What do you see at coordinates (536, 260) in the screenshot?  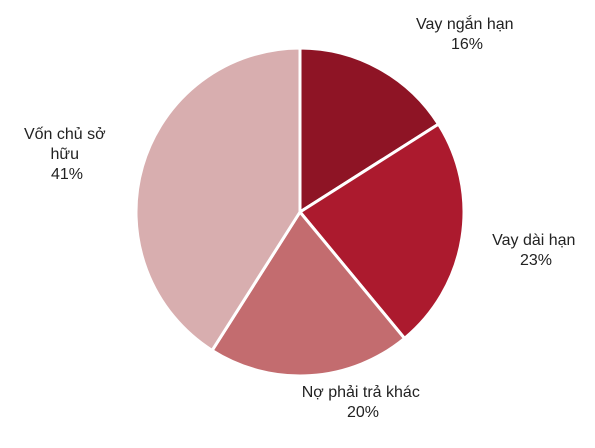 I see `data-label-slice-2-value: 23%` at bounding box center [536, 260].